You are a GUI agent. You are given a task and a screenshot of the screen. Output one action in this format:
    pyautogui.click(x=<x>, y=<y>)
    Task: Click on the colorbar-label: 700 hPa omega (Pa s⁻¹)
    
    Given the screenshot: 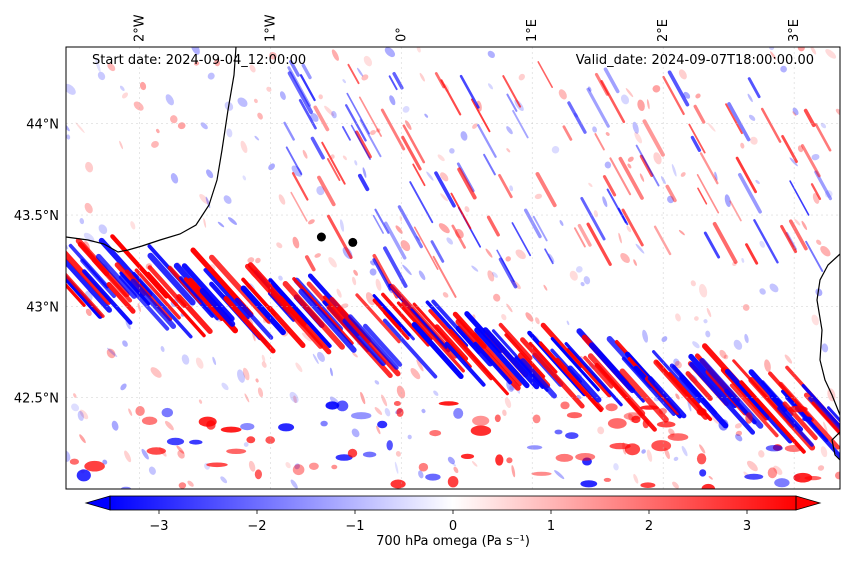 What is the action you would take?
    pyautogui.click(x=453, y=541)
    